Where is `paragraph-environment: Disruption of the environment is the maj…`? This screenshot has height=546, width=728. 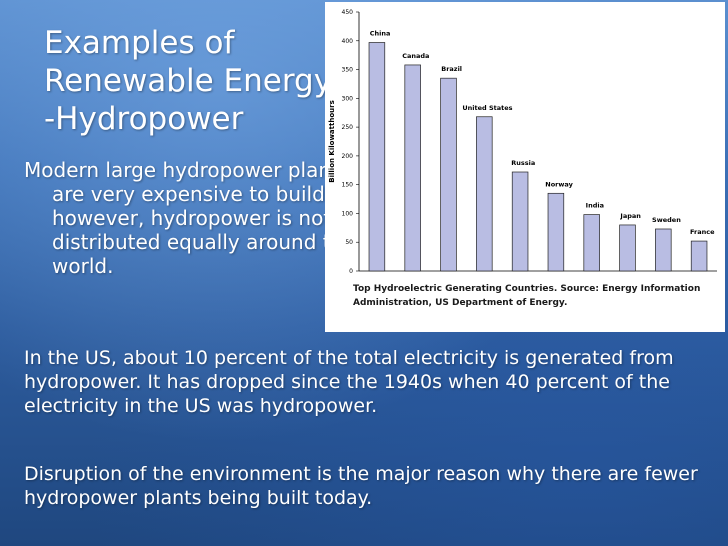 paragraph-environment: Disruption of the environment is the maj… is located at coordinates (361, 486).